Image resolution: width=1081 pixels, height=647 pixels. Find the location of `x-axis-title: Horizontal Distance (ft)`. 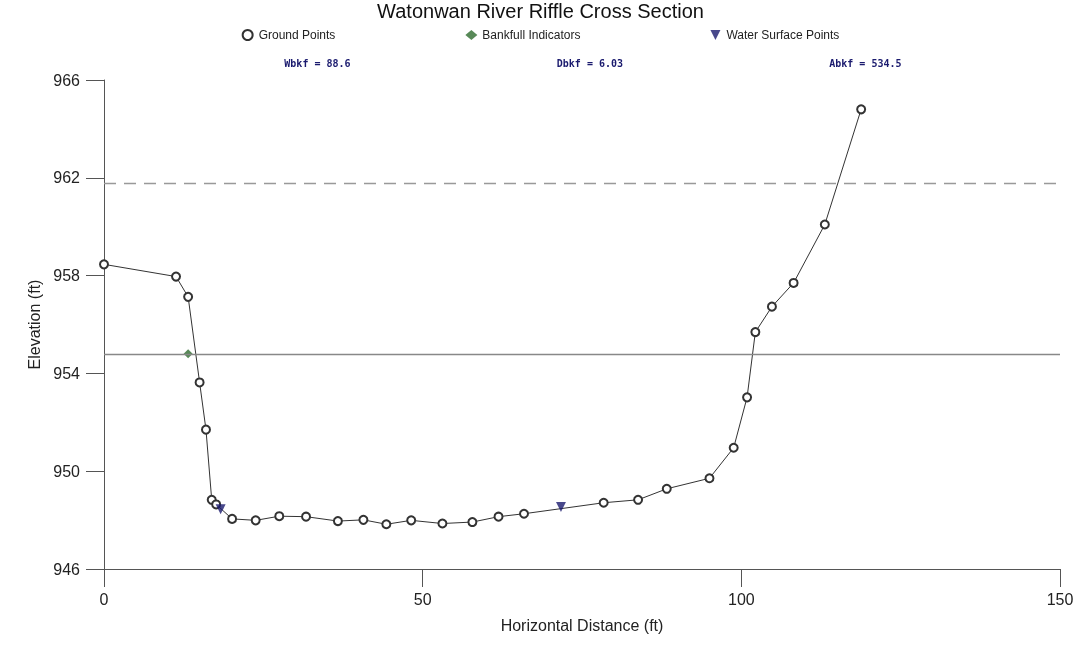

x-axis-title: Horizontal Distance (ft) is located at coordinates (582, 625).